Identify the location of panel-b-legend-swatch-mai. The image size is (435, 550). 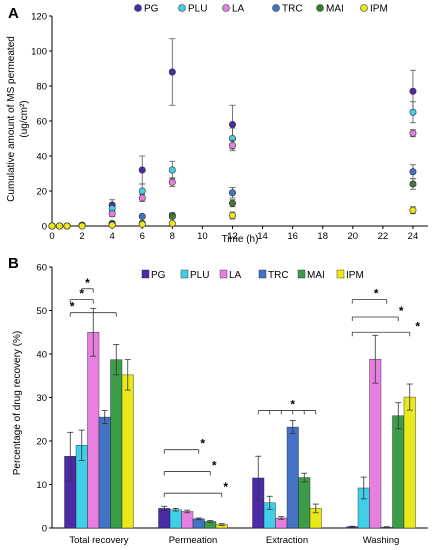
(301, 274).